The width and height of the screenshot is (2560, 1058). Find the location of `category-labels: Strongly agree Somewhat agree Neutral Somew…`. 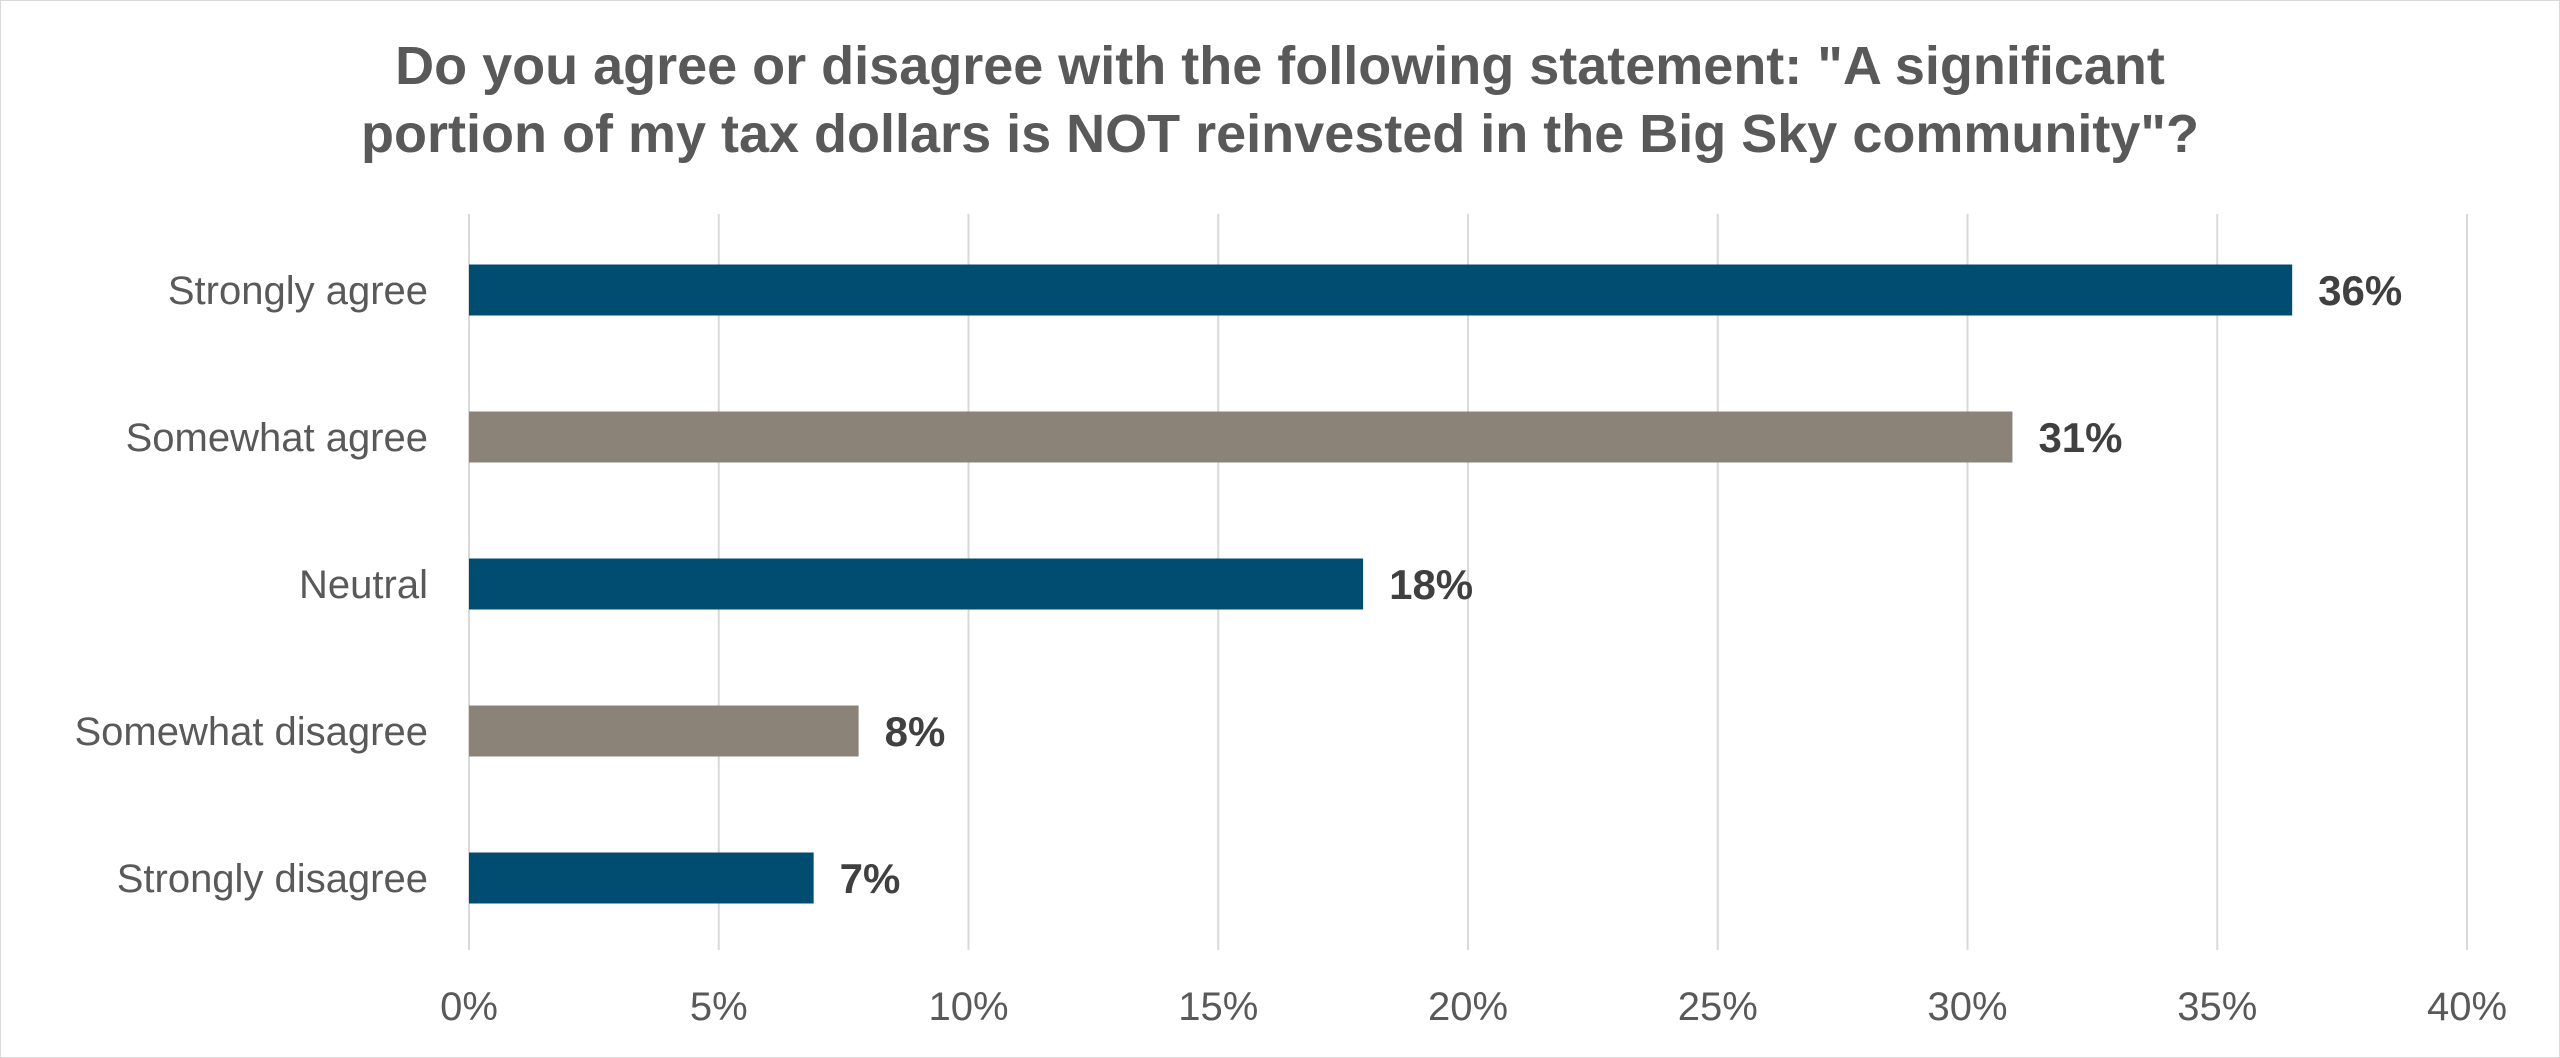

category-labels: Strongly agree Somewhat agree Neutral Somew… is located at coordinates (251, 585).